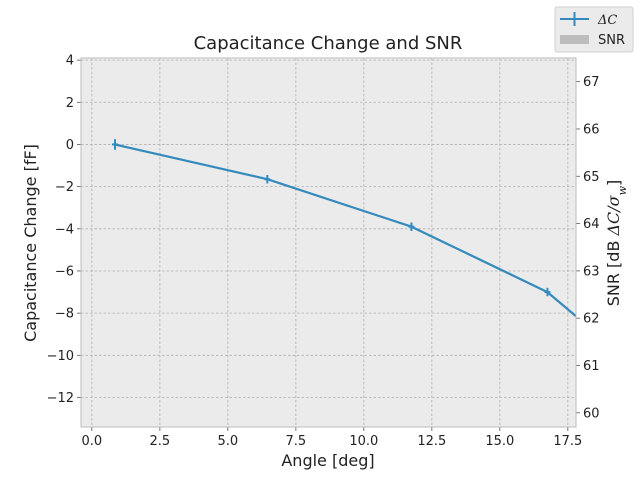 This screenshot has height=480, width=640. What do you see at coordinates (607, 20) in the screenshot?
I see `legend-dc-label: ΔC` at bounding box center [607, 20].